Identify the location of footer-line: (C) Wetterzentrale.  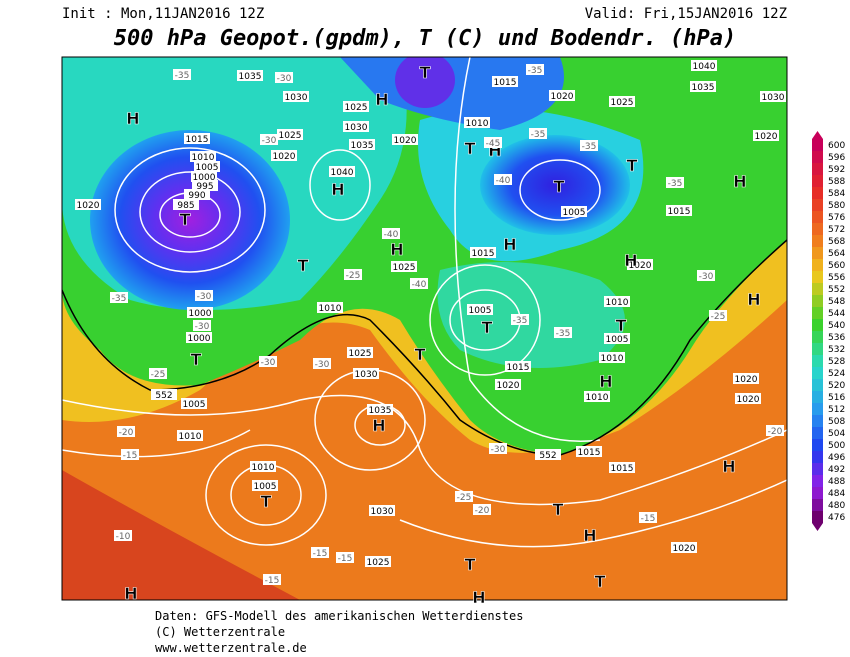
(220, 632).